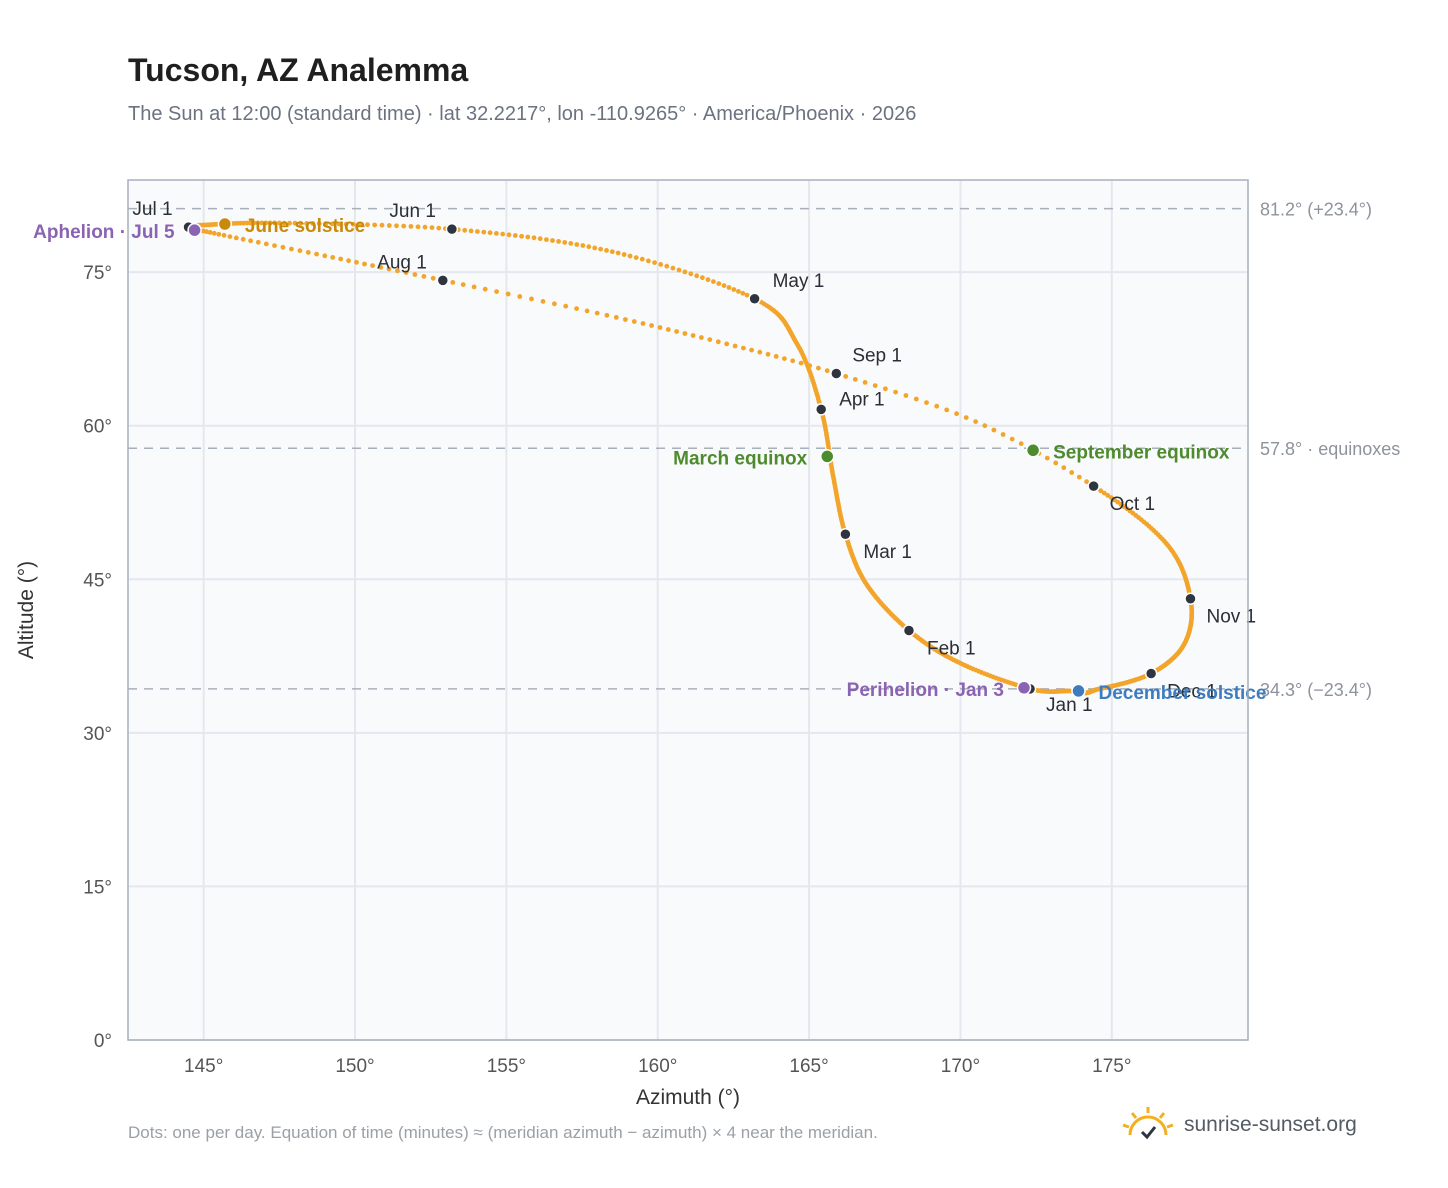 This screenshot has width=1448, height=1188. I want to click on x-tick-label: 175°, so click(1111, 1066).